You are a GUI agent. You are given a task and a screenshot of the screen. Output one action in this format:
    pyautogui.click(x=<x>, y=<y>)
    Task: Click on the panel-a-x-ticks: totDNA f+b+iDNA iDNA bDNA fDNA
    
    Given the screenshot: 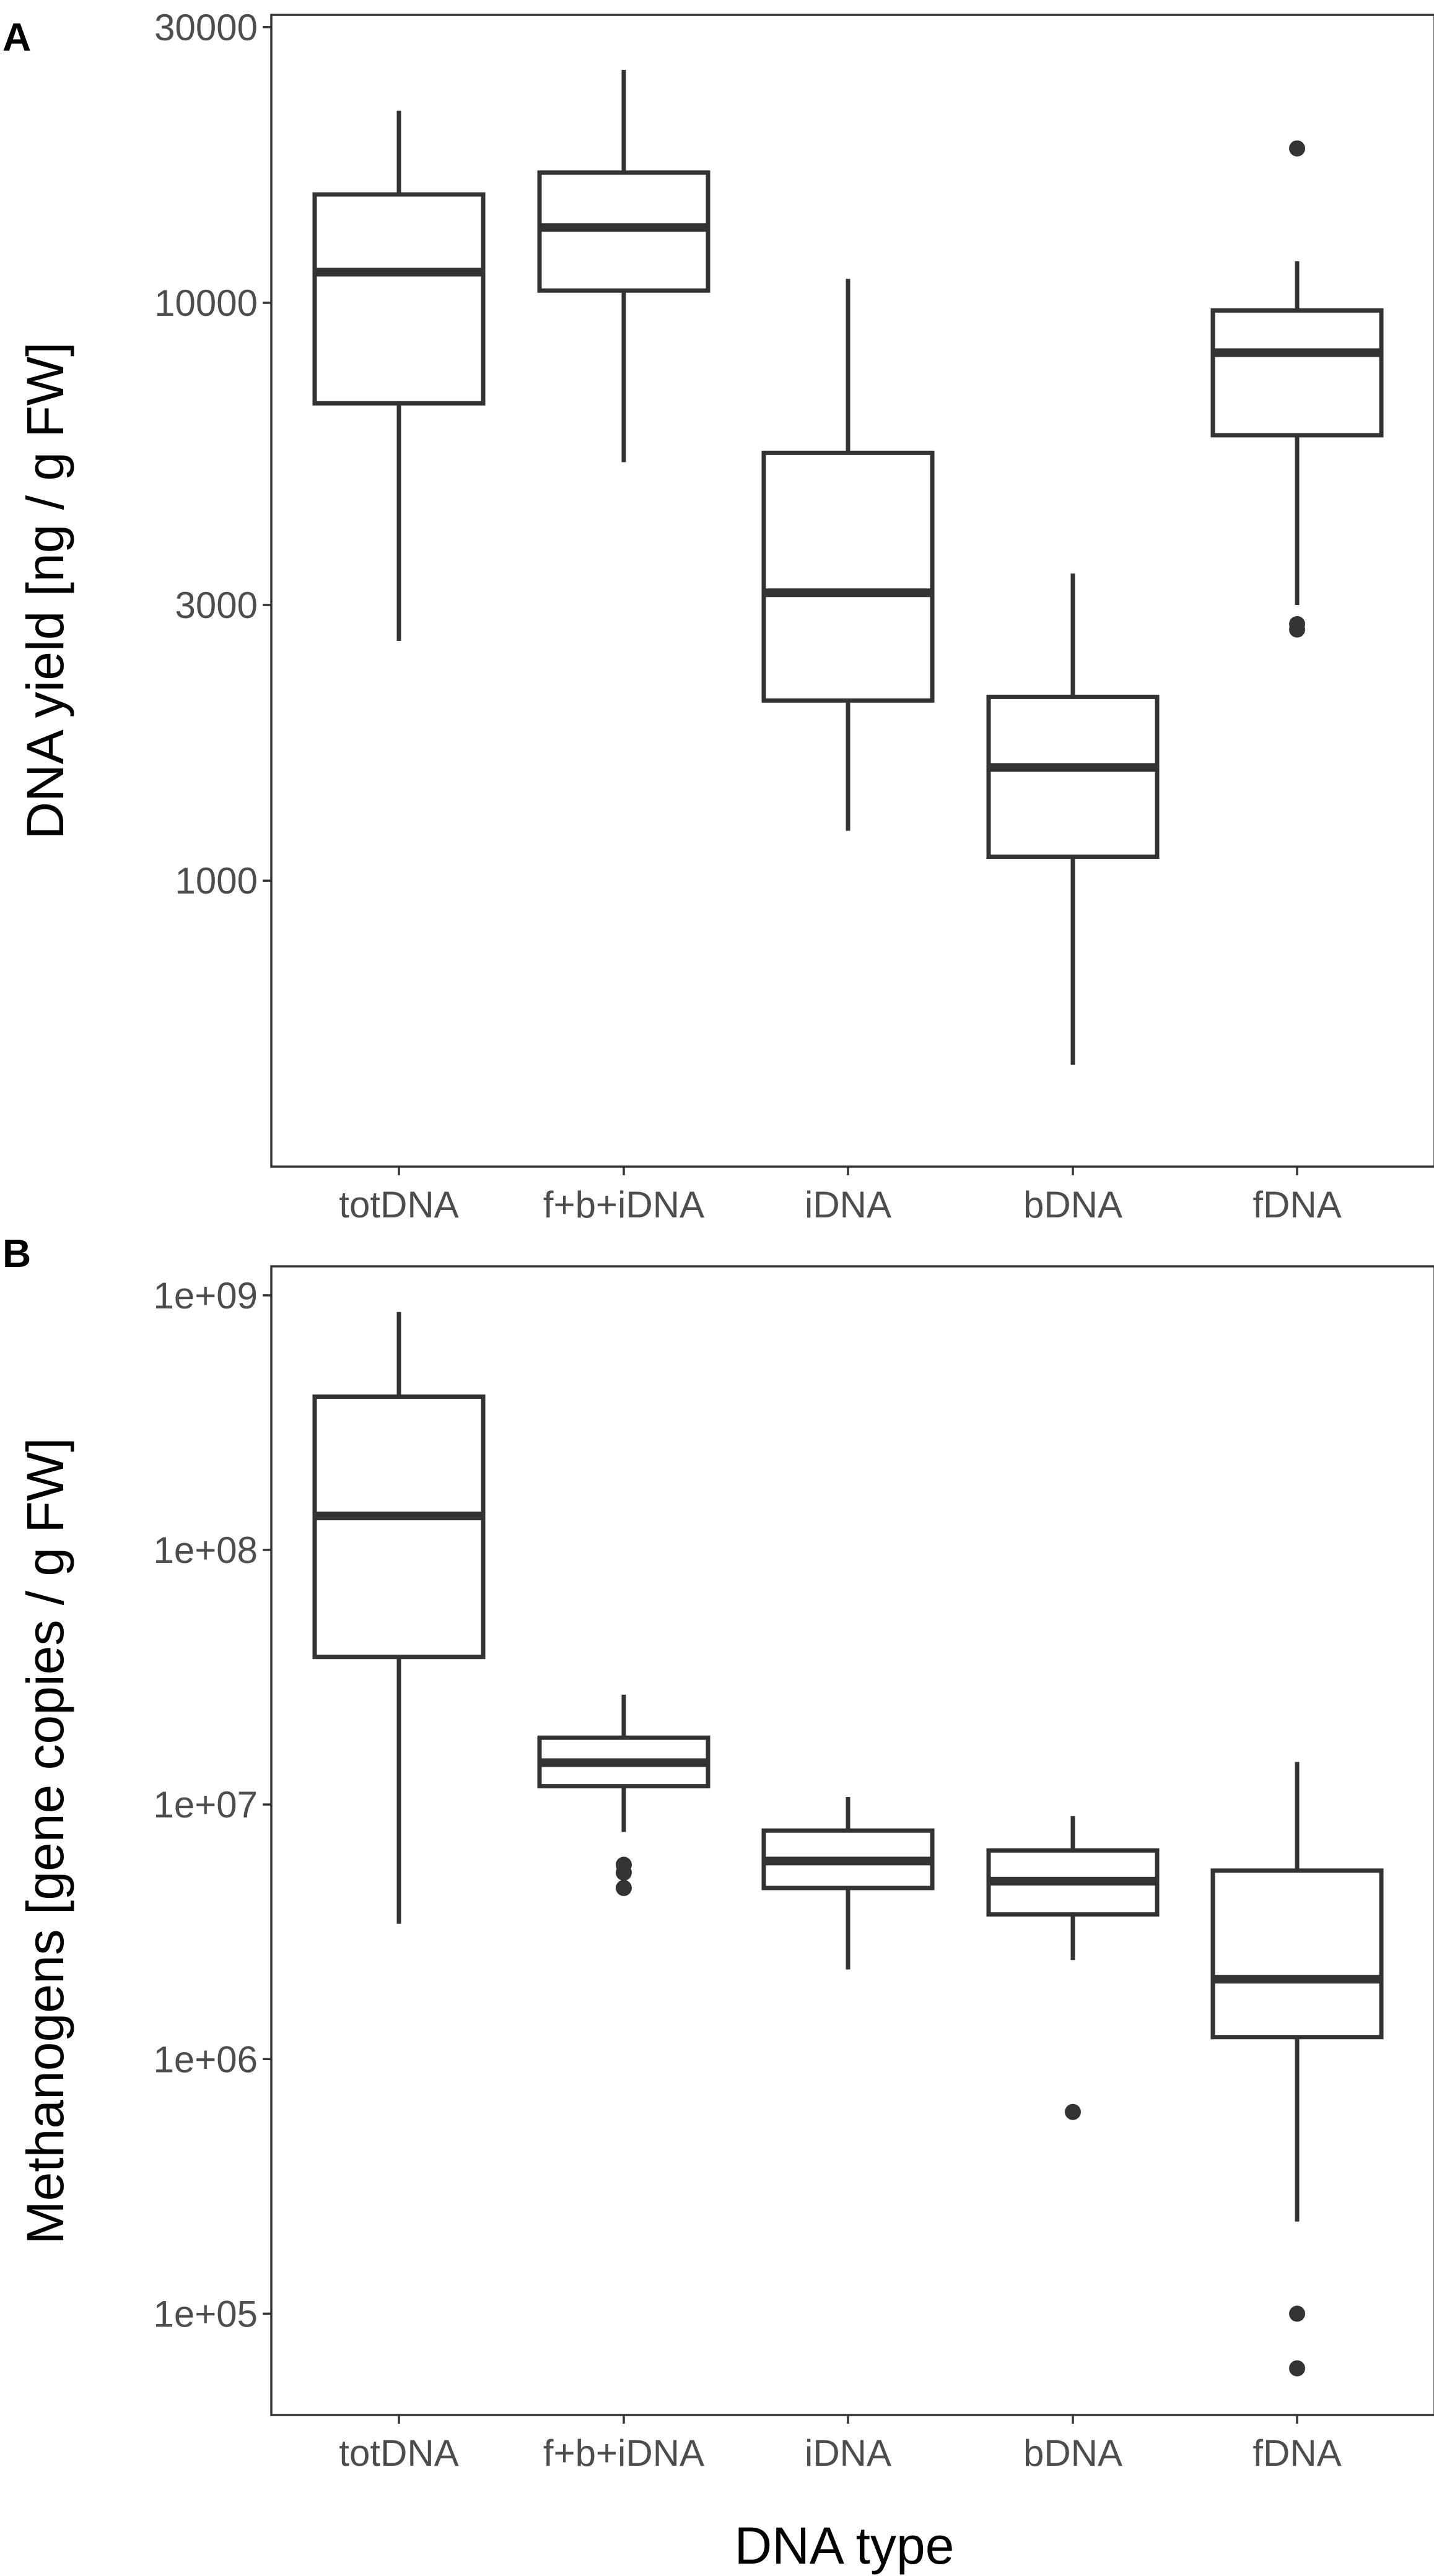 What is the action you would take?
    pyautogui.click(x=840, y=1196)
    